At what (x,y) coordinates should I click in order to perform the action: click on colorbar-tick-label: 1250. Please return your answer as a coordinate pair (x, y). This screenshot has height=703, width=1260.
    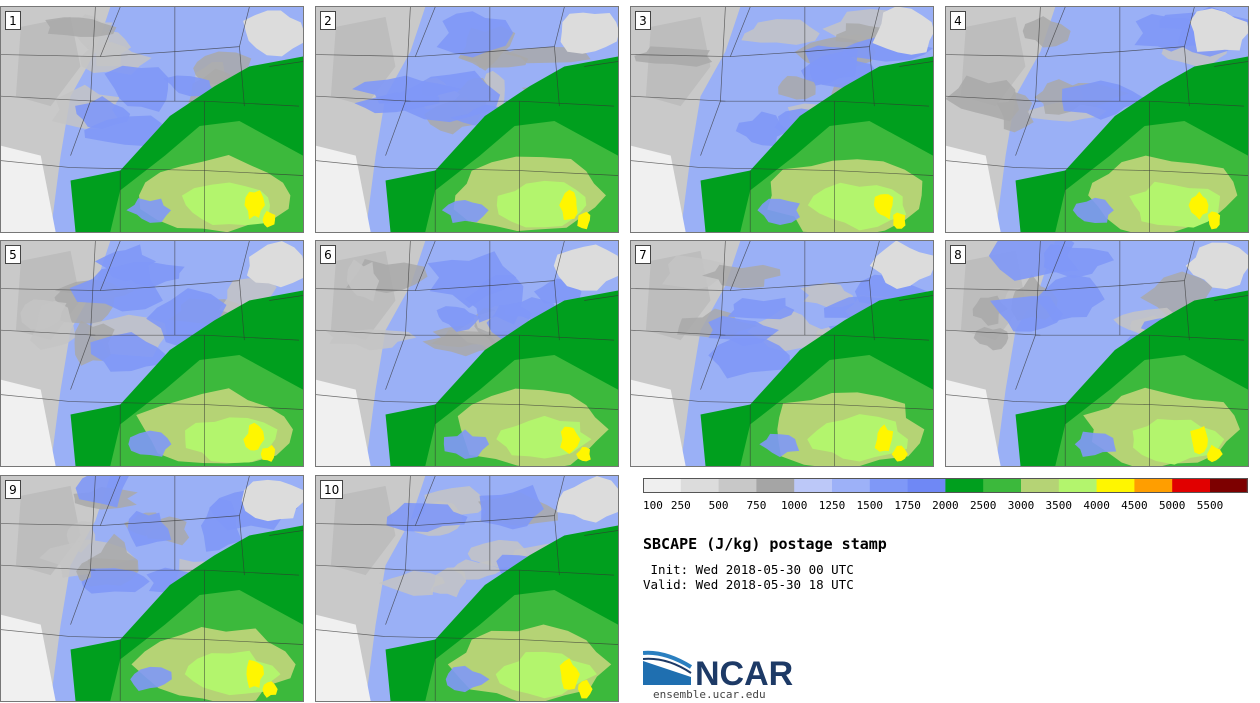
    Looking at the image, I should click on (832, 505).